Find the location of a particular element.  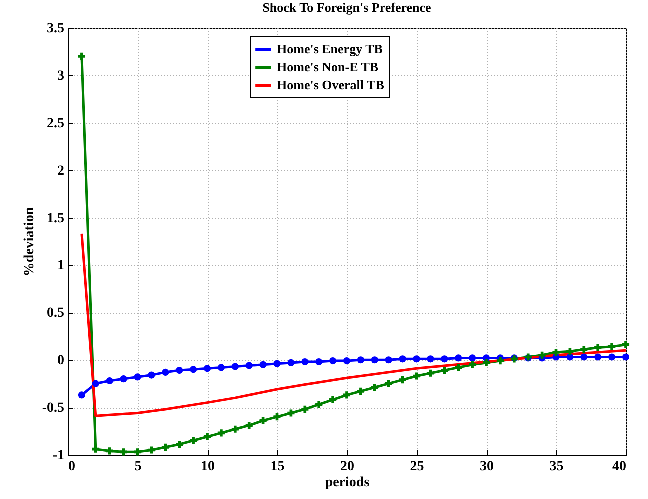

x-tick-label: 0 is located at coordinates (72, 467).